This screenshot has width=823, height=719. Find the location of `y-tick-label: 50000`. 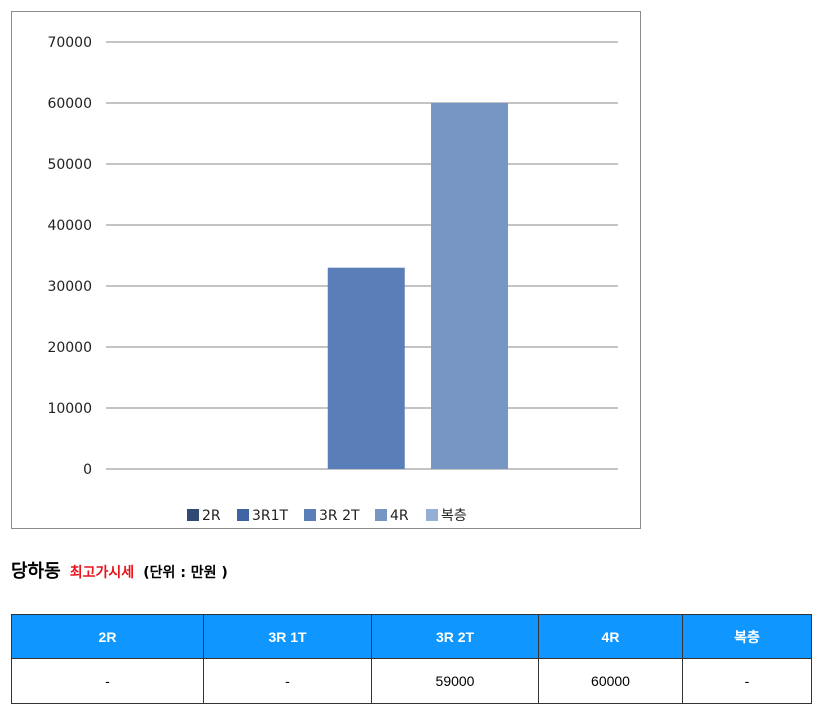

y-tick-label: 50000 is located at coordinates (69, 165).